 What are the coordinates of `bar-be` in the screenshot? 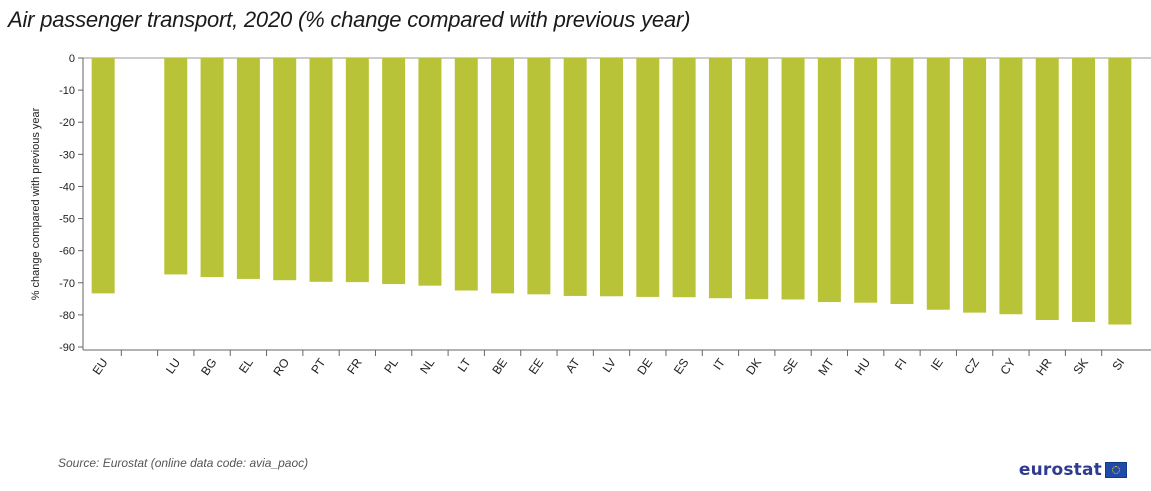 It's located at (503, 176).